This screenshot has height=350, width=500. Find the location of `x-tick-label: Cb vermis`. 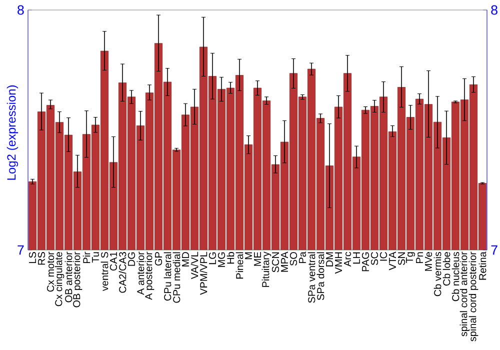

x-tick-label: Cb vermis is located at coordinates (438, 274).